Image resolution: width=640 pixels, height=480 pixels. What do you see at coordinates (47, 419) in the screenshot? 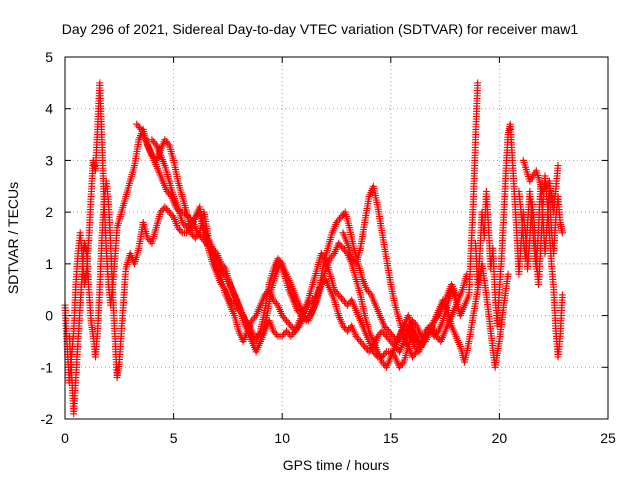
I see `y-tick-label: -2` at bounding box center [47, 419].